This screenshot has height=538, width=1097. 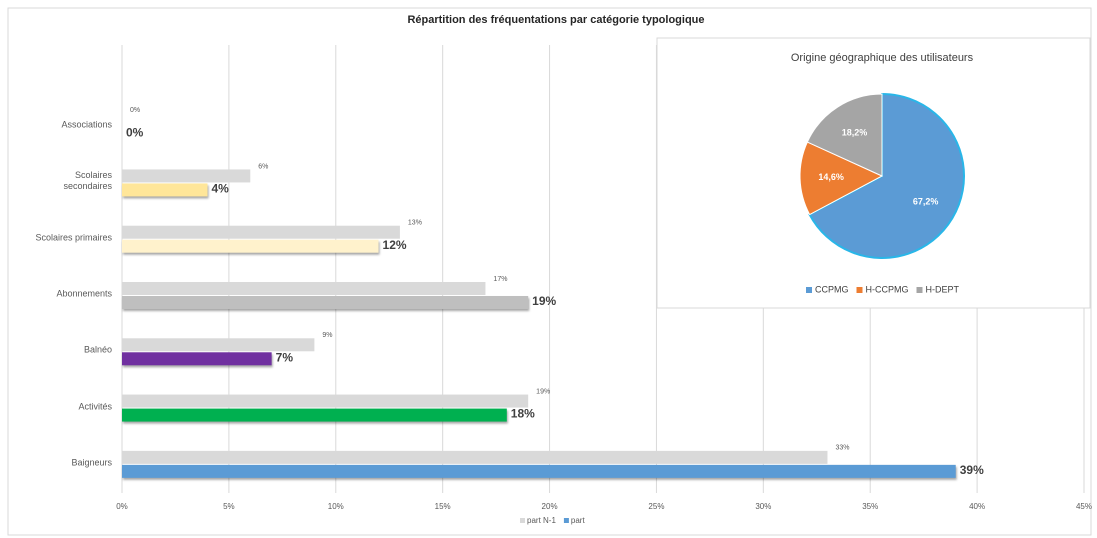 I want to click on data-label: 14,6%, so click(x=831, y=177).